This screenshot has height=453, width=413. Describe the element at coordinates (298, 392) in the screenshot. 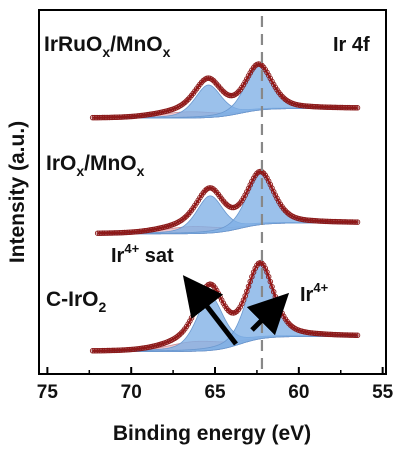

I see `x-tick-label-60: 60` at that location.